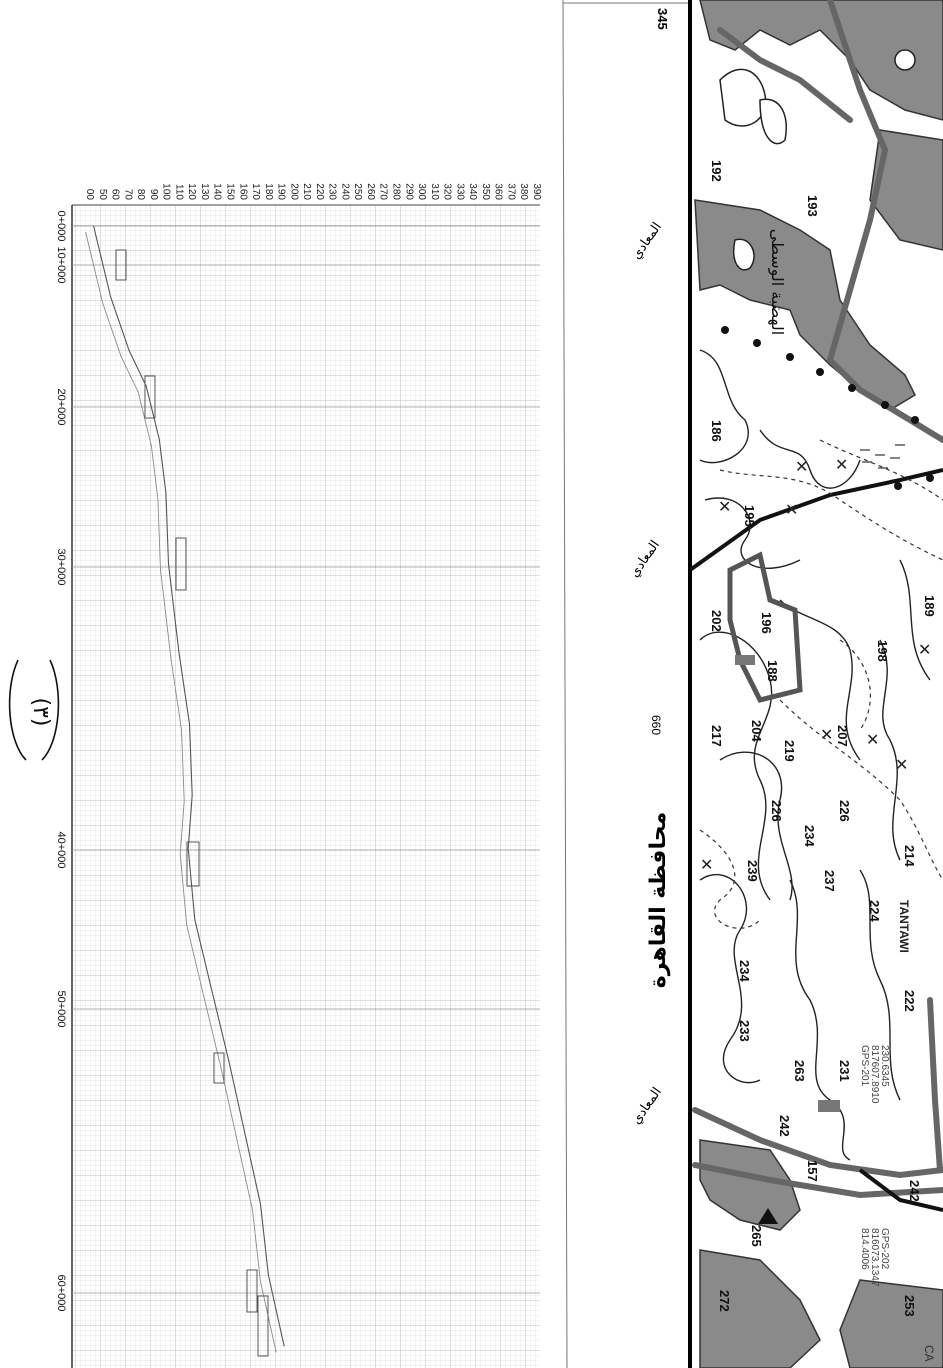 The height and width of the screenshot is (1368, 943). I want to click on edge-label-3: المعادي, so click(647, 1106).